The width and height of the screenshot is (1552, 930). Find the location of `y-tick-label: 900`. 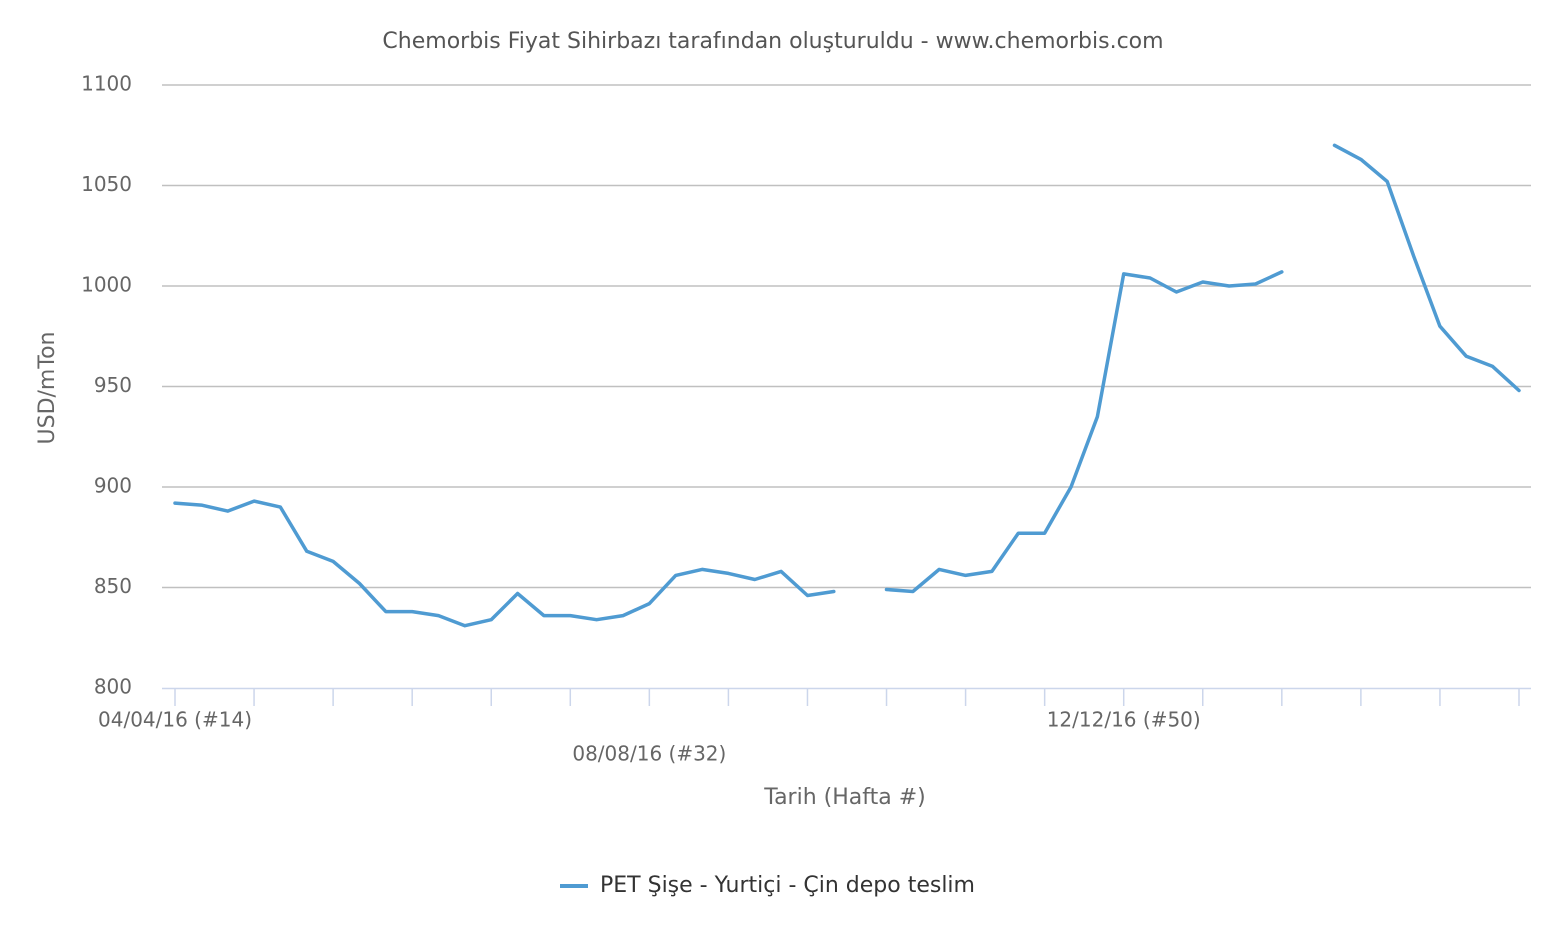

y-tick-label: 900 is located at coordinates (113, 486).